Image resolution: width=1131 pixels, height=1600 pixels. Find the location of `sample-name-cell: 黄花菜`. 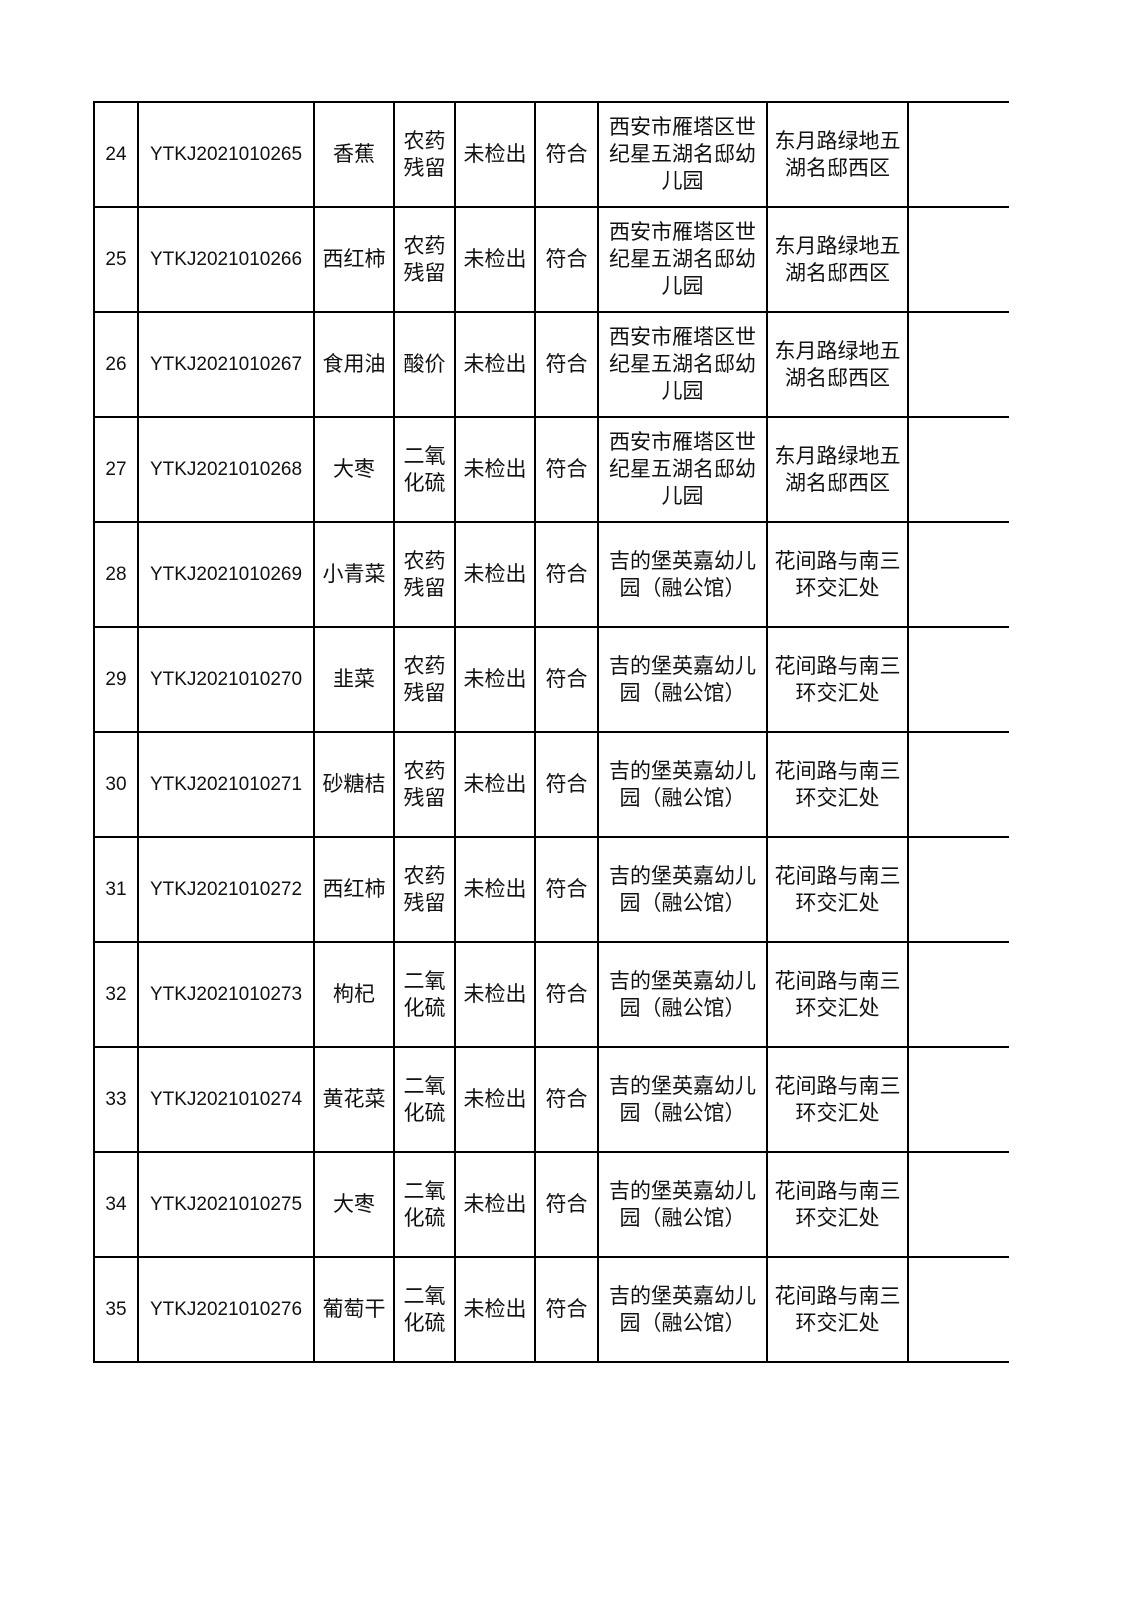

sample-name-cell: 黄花菜 is located at coordinates (354, 1099).